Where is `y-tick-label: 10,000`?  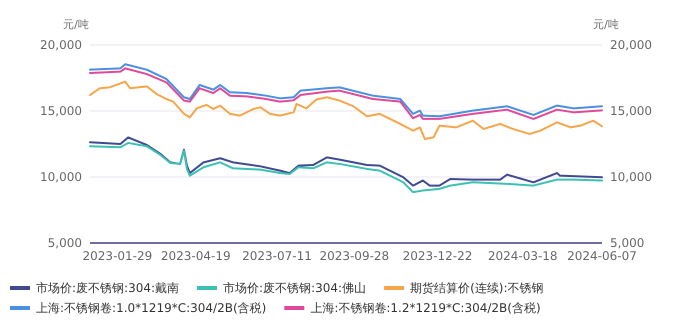
y-tick-label: 10,000 is located at coordinates (61, 177).